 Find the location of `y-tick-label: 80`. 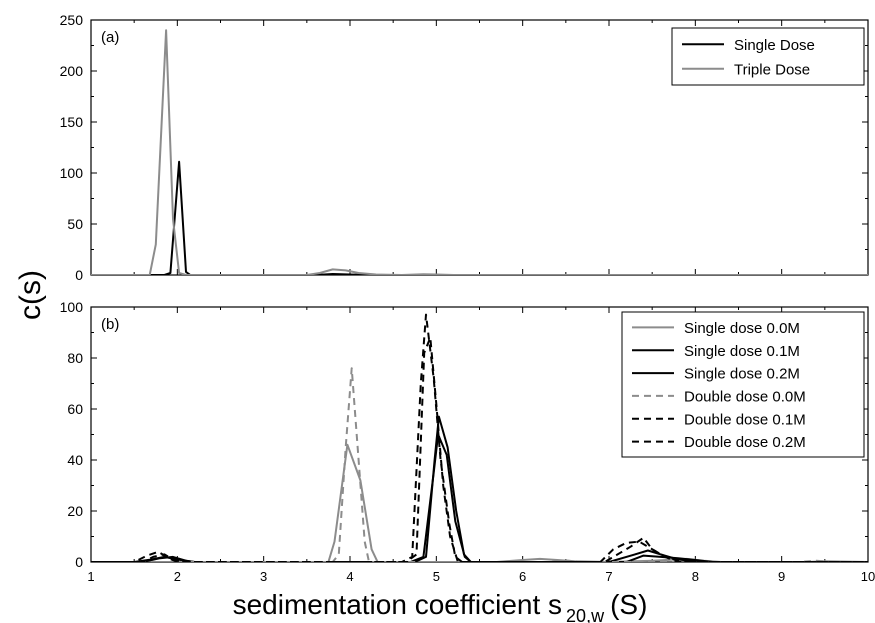

y-tick-label: 80 is located at coordinates (75, 358).